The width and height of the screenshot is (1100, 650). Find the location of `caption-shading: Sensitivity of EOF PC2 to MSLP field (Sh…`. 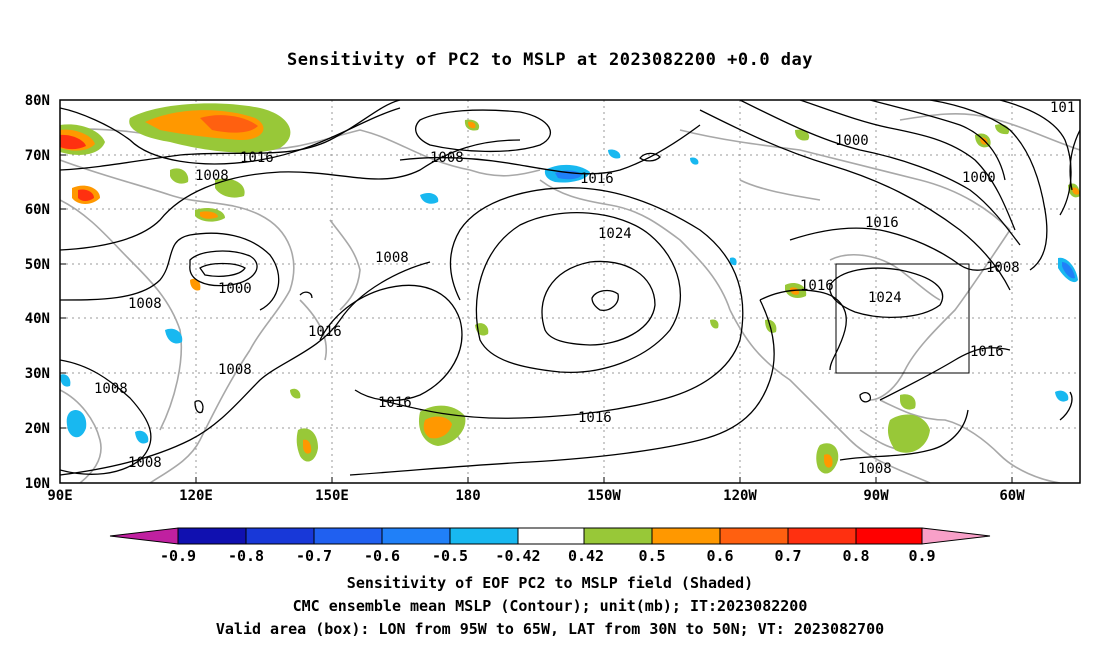

caption-shading: Sensitivity of EOF PC2 to MSLP field (Sh… is located at coordinates (550, 583).